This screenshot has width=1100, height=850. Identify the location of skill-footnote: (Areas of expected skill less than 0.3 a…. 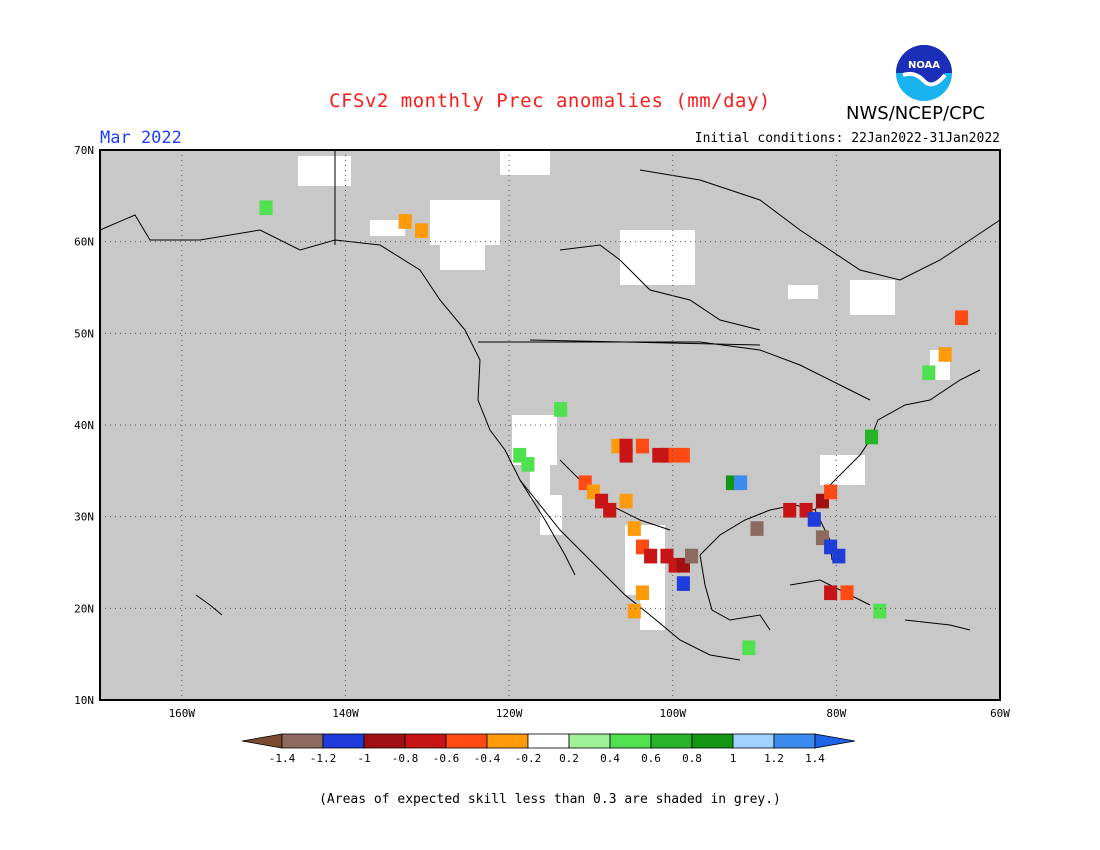
(550, 799).